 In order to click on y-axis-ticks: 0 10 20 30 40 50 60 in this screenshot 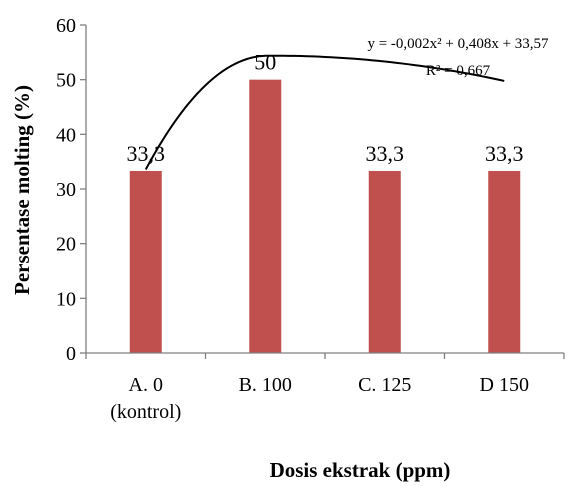, I will do `click(71, 190)`.